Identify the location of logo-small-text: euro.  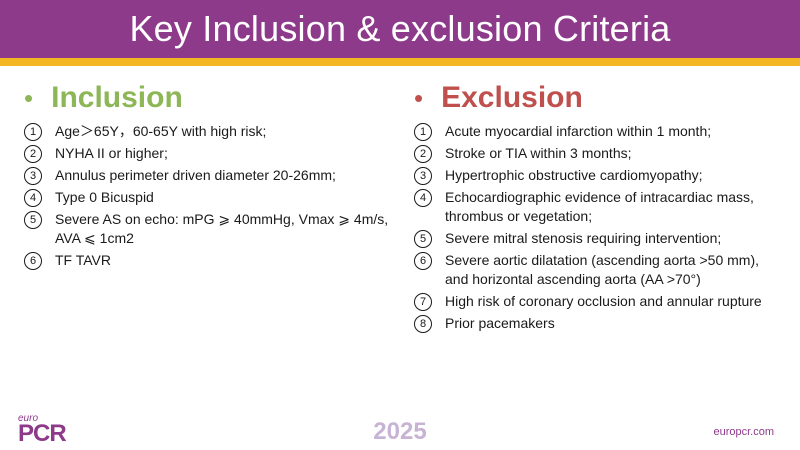
(28, 418).